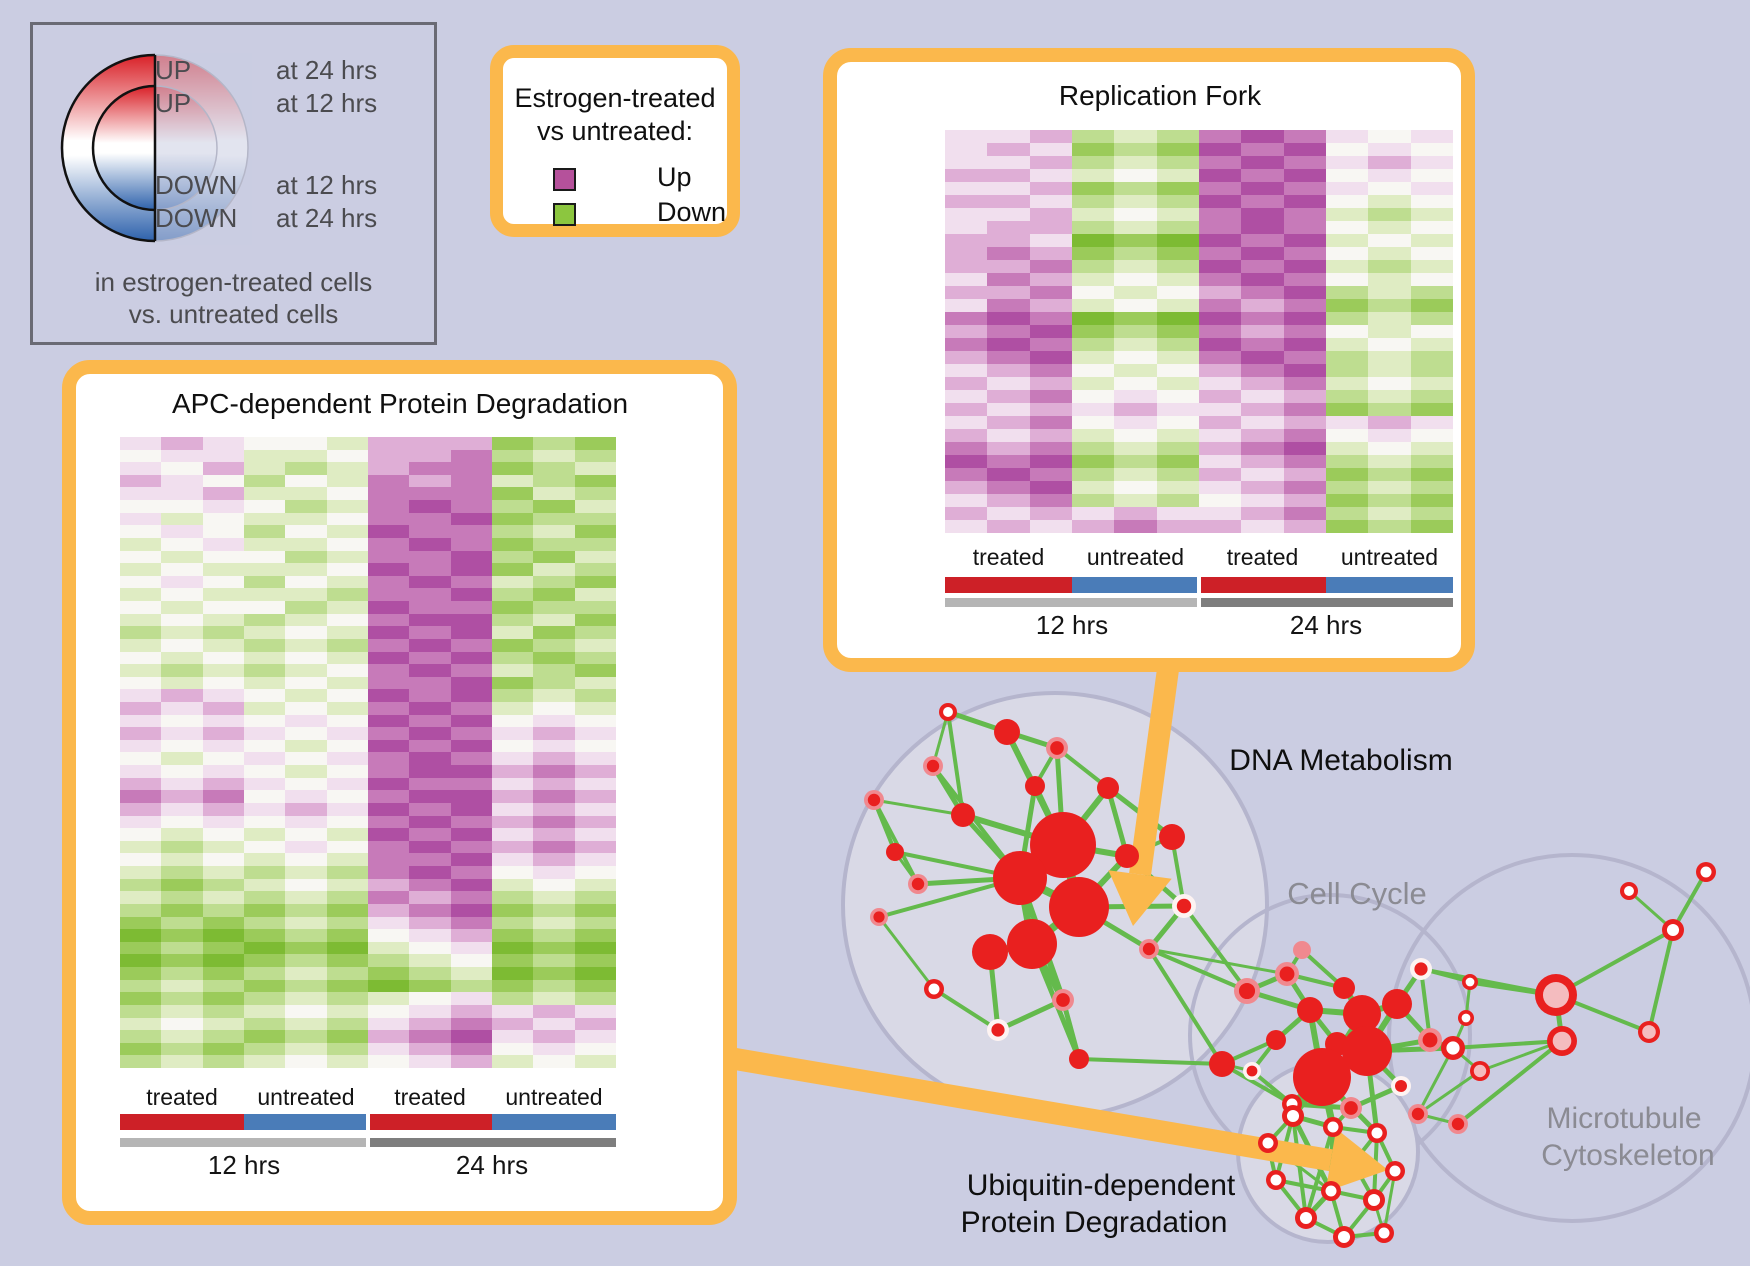 This screenshot has width=1750, height=1279. Describe the element at coordinates (1263, 585) in the screenshot. I see `treated-bar-segment` at that location.